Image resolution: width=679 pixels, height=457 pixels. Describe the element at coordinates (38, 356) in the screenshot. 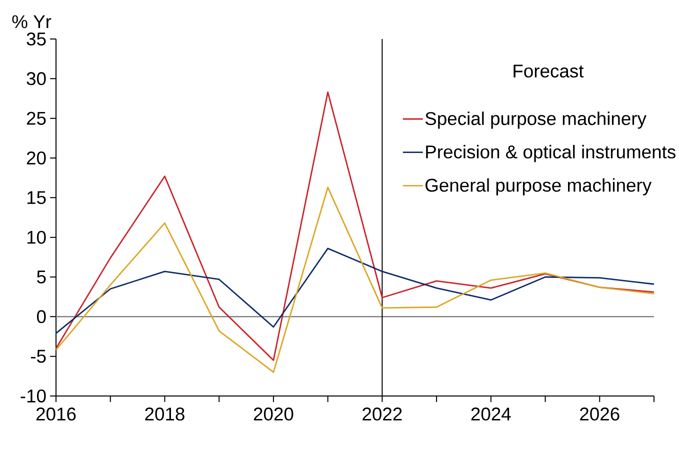

I see `y-tick-label: -5` at that location.